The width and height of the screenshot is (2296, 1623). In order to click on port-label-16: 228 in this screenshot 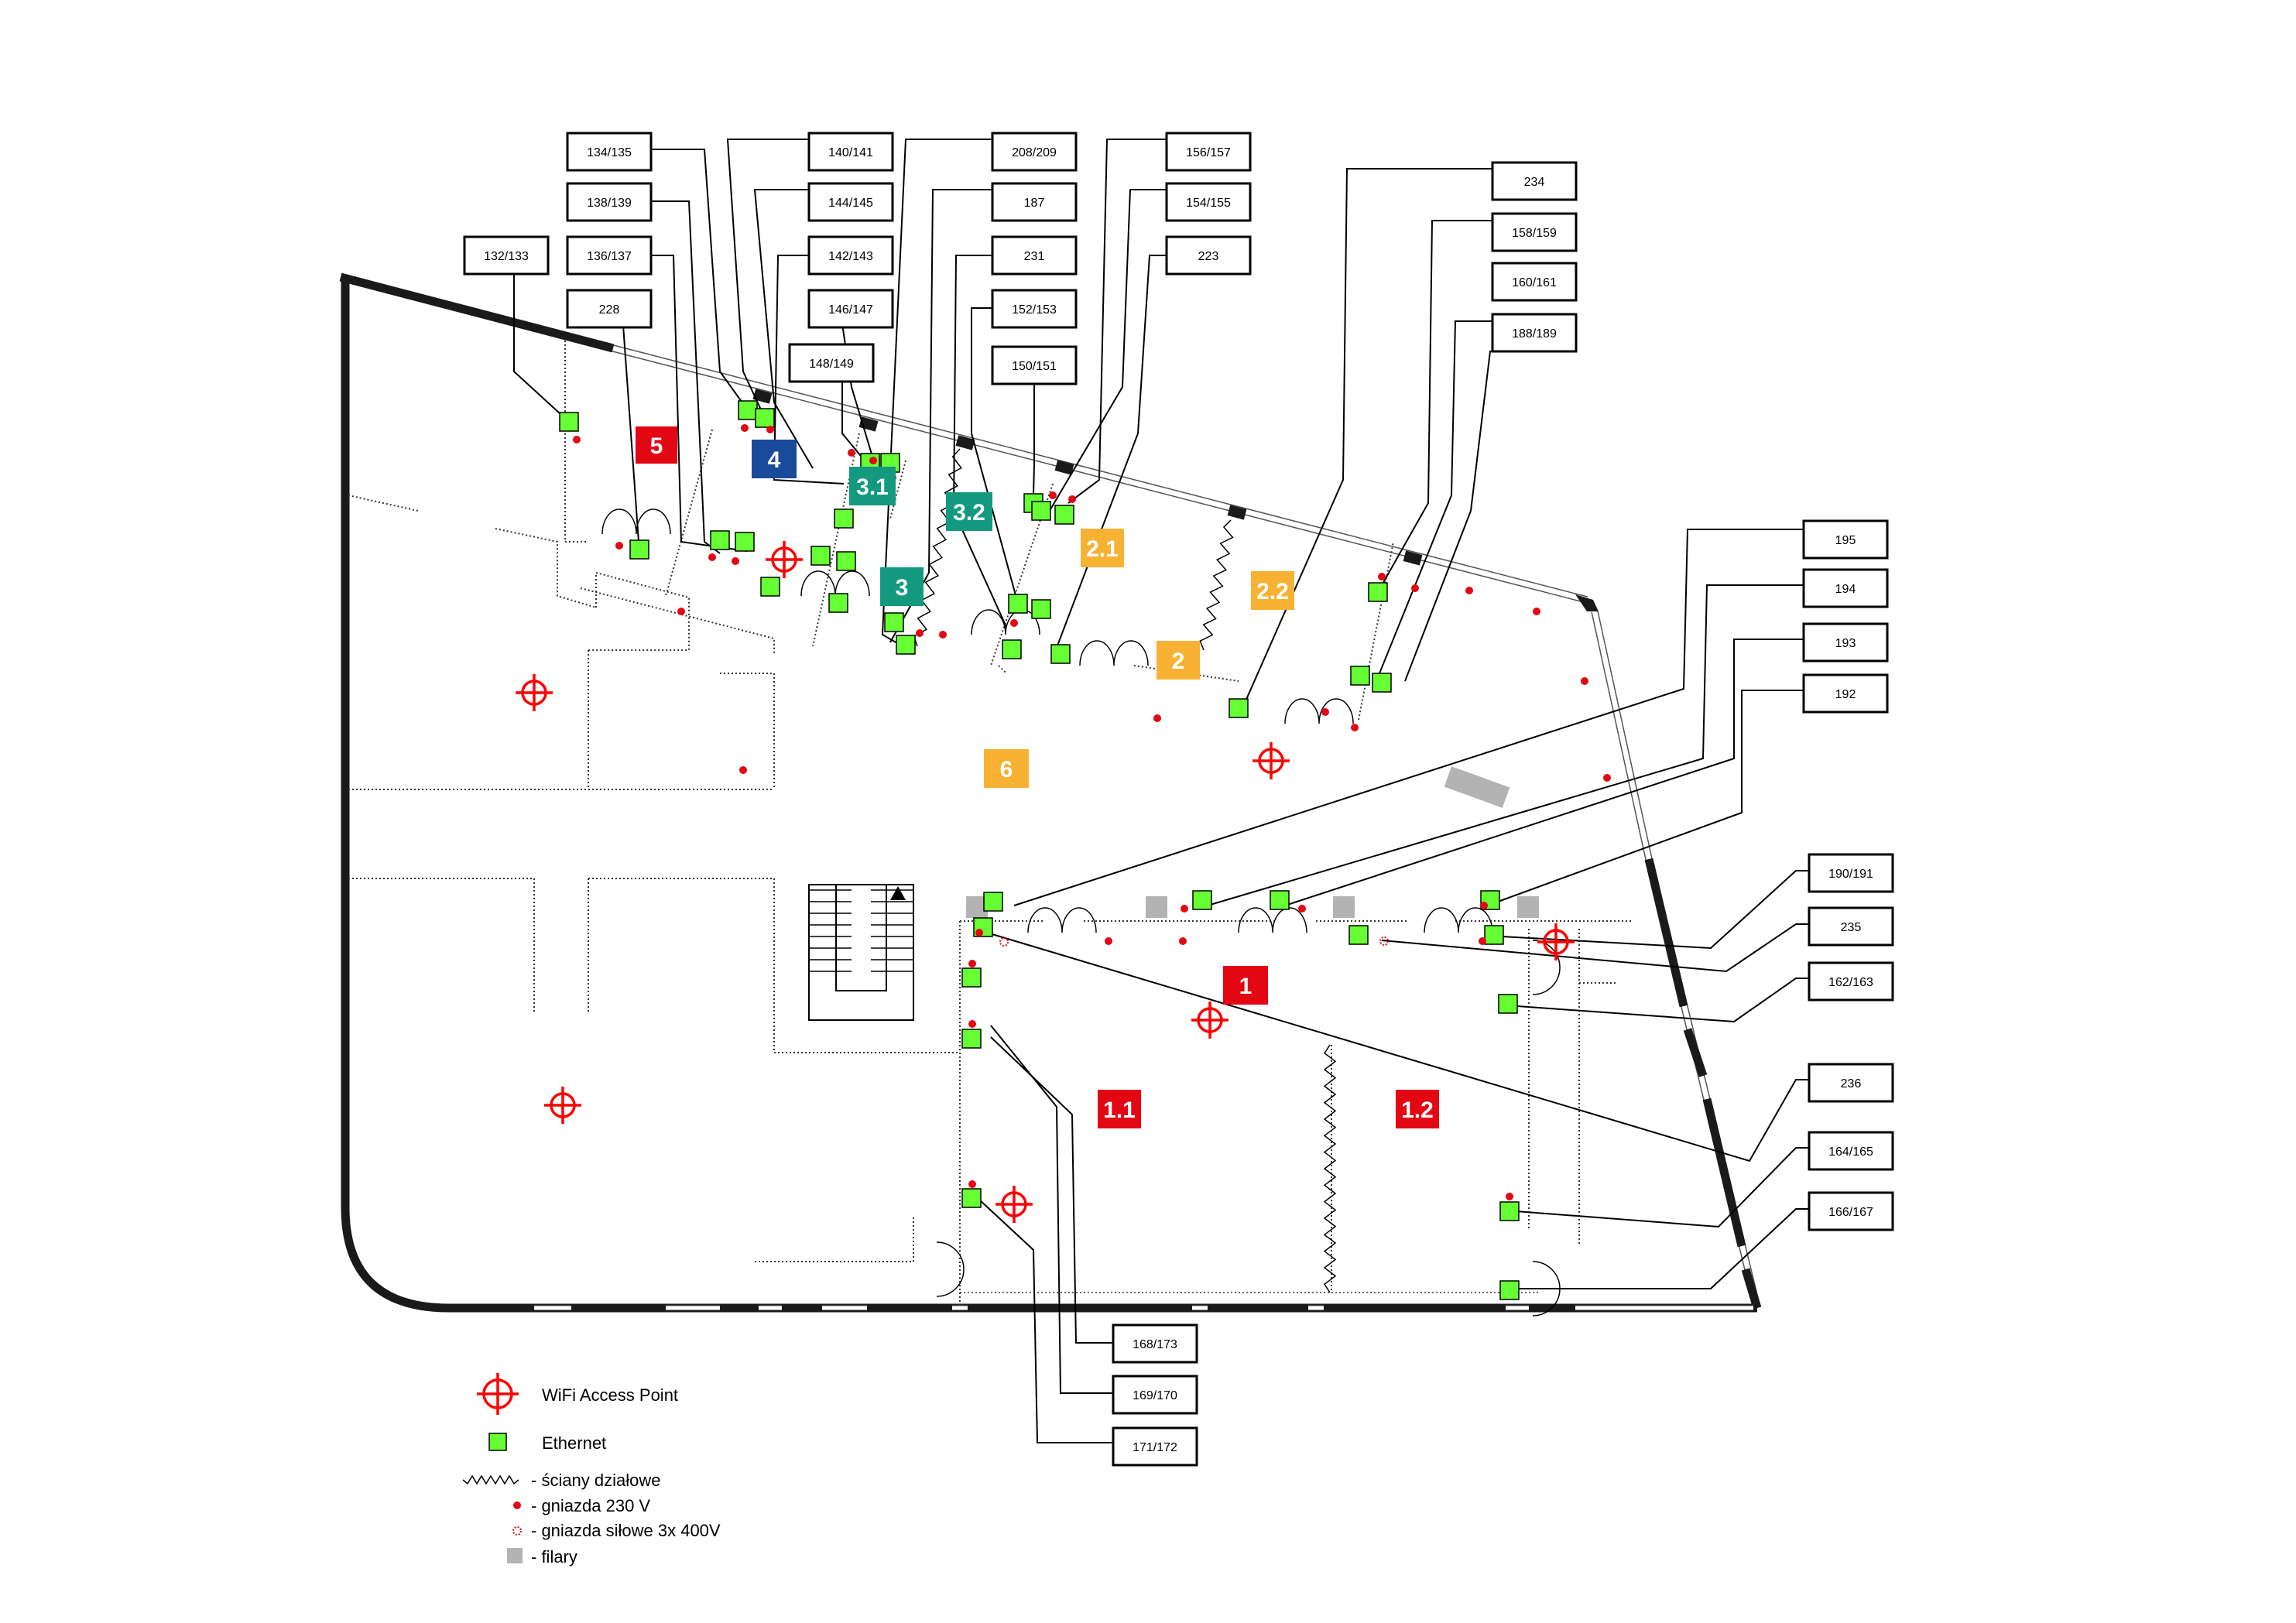, I will do `click(610, 310)`.